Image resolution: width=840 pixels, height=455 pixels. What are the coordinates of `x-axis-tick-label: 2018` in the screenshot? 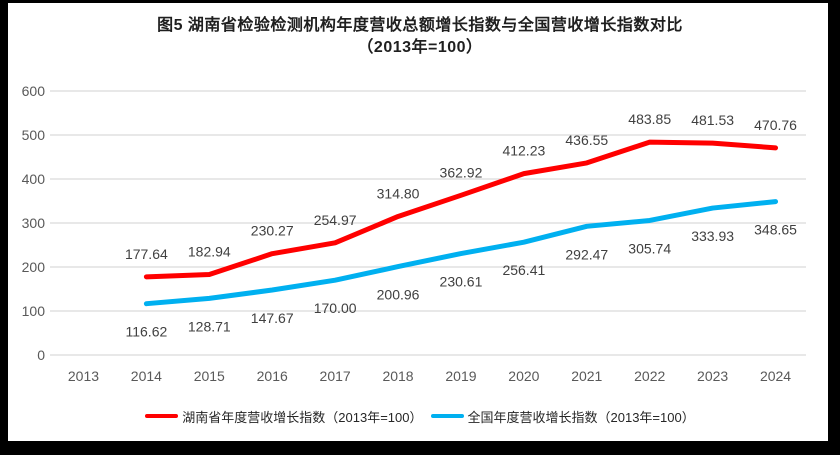 It's located at (397, 376).